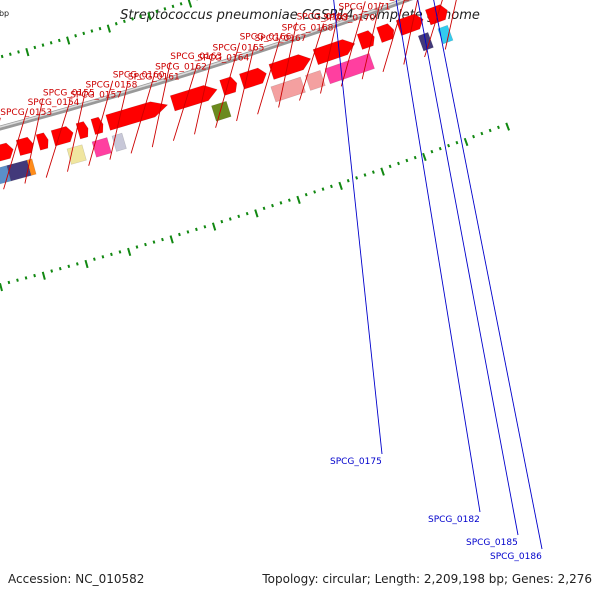 This screenshot has height=600, width=600. I want to click on forward-gene-label: SPCG_0163, so click(196, 57).